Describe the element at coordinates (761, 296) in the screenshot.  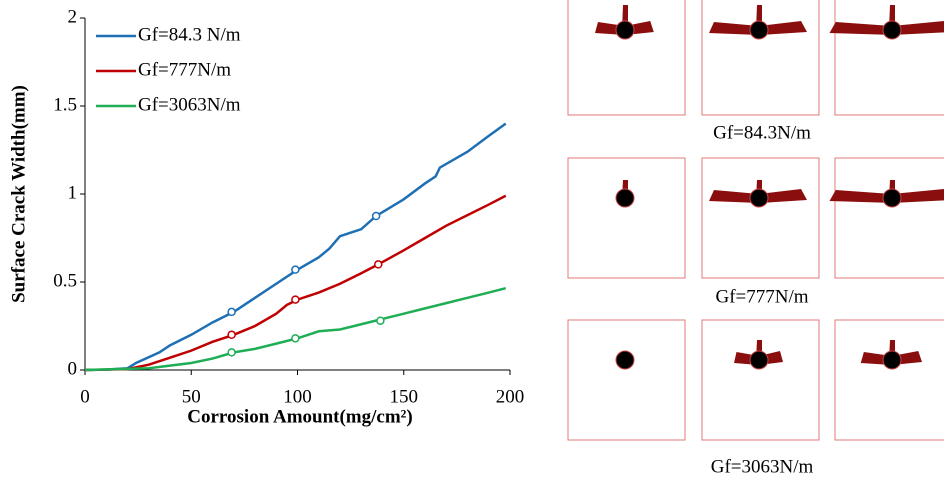
I see `panel-label: Gf=777N/m` at that location.